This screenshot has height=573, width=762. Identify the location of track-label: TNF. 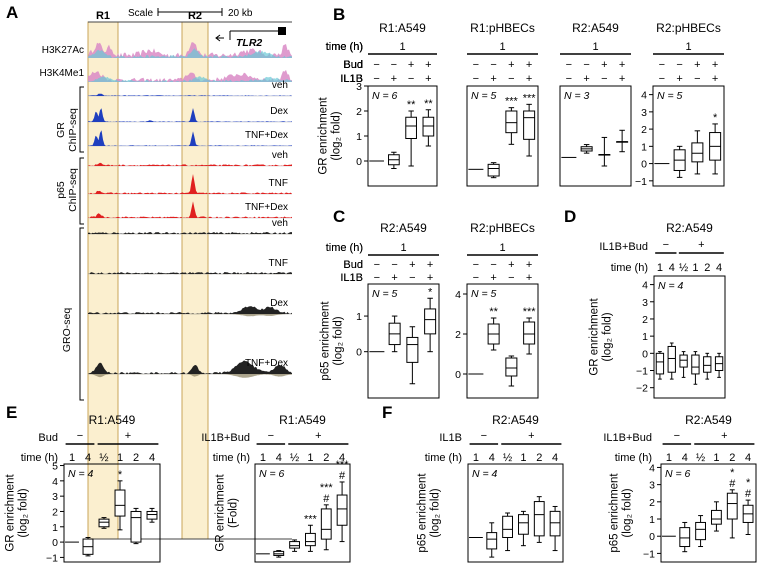
(278, 183).